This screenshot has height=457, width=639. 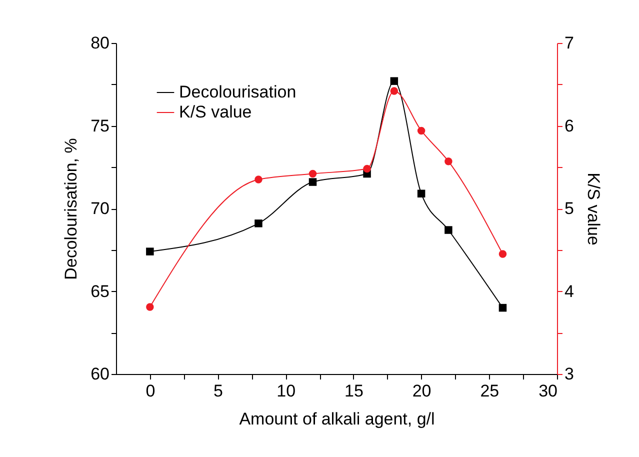 What do you see at coordinates (100, 43) in the screenshot?
I see `y-tick-label: 80` at bounding box center [100, 43].